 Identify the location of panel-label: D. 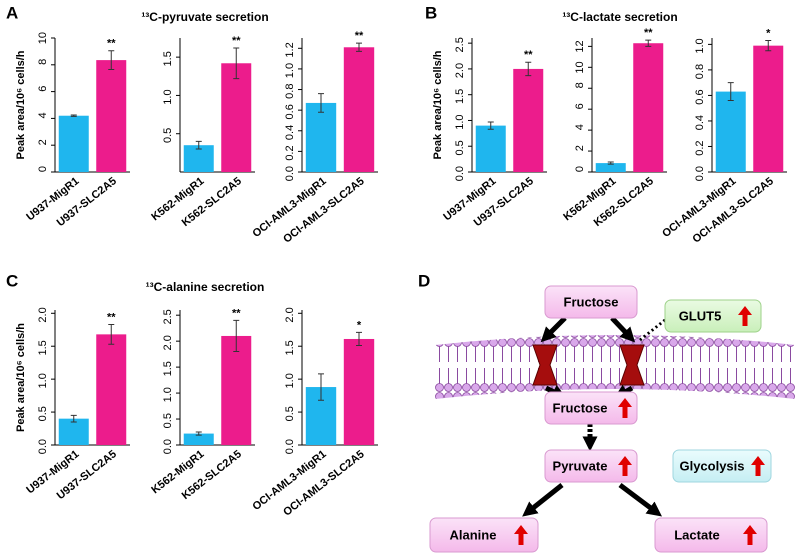
(424, 280).